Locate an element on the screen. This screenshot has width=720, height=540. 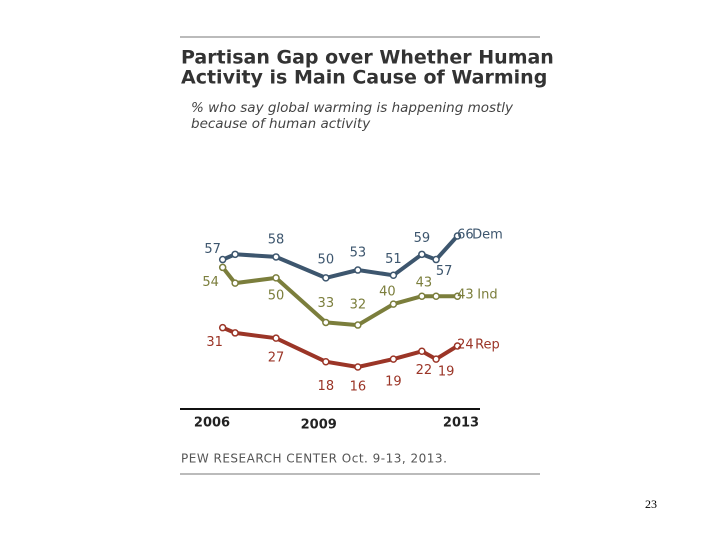
data-label: 16 is located at coordinates (358, 386).